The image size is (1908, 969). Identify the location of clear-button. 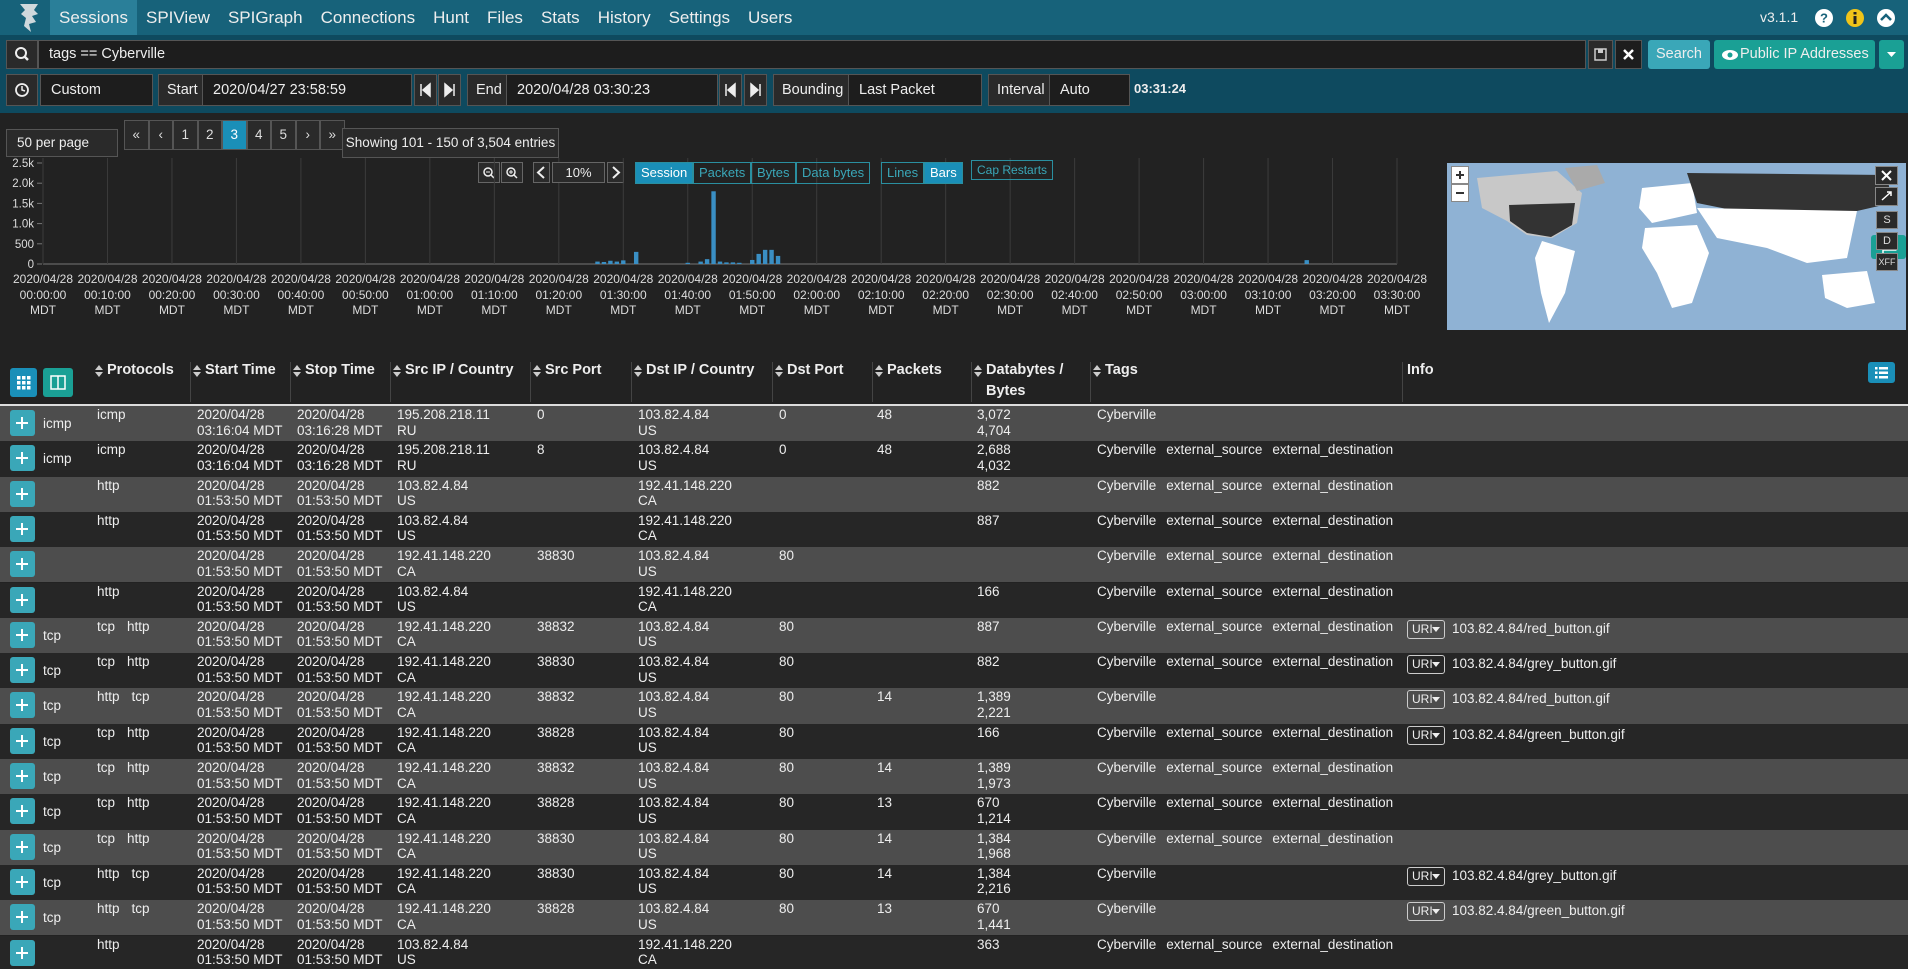
(1628, 54).